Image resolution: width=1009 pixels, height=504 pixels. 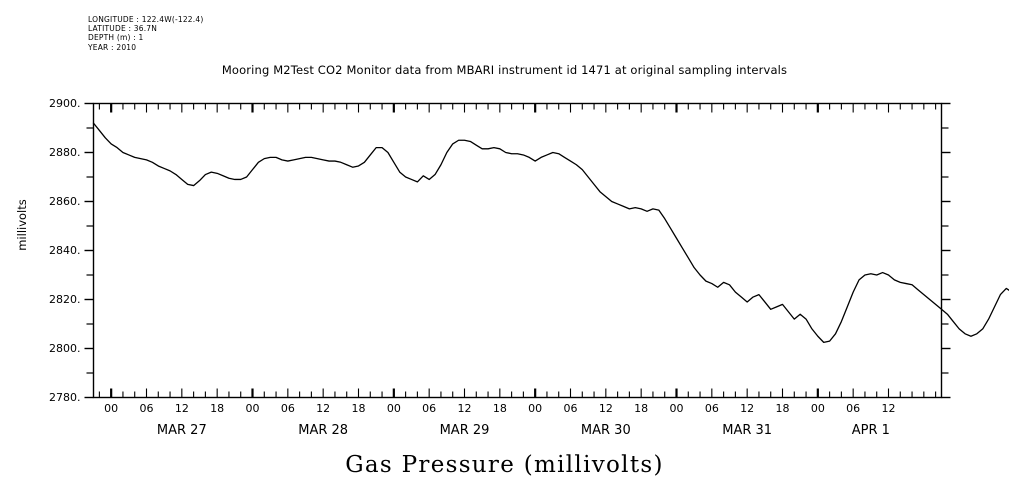 I want to click on x-date-label: APR 1, so click(x=870, y=430).